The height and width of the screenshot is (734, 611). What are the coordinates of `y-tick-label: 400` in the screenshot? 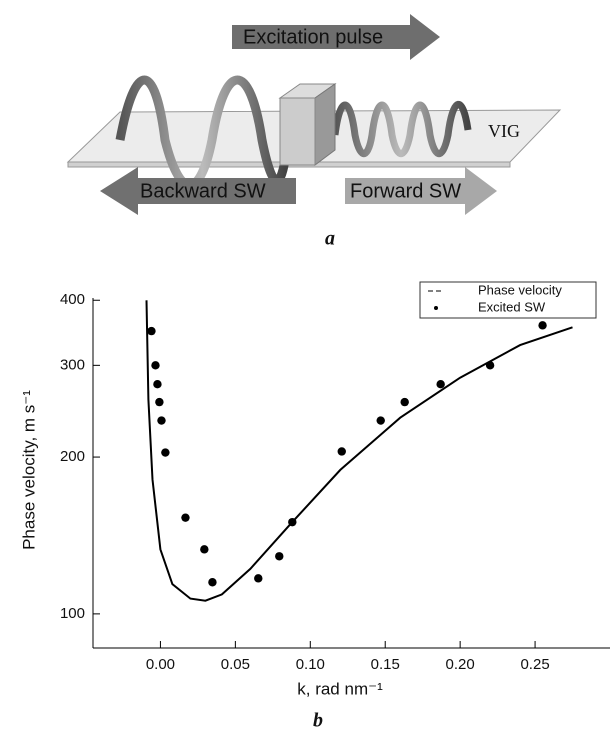 It's located at (72, 299).